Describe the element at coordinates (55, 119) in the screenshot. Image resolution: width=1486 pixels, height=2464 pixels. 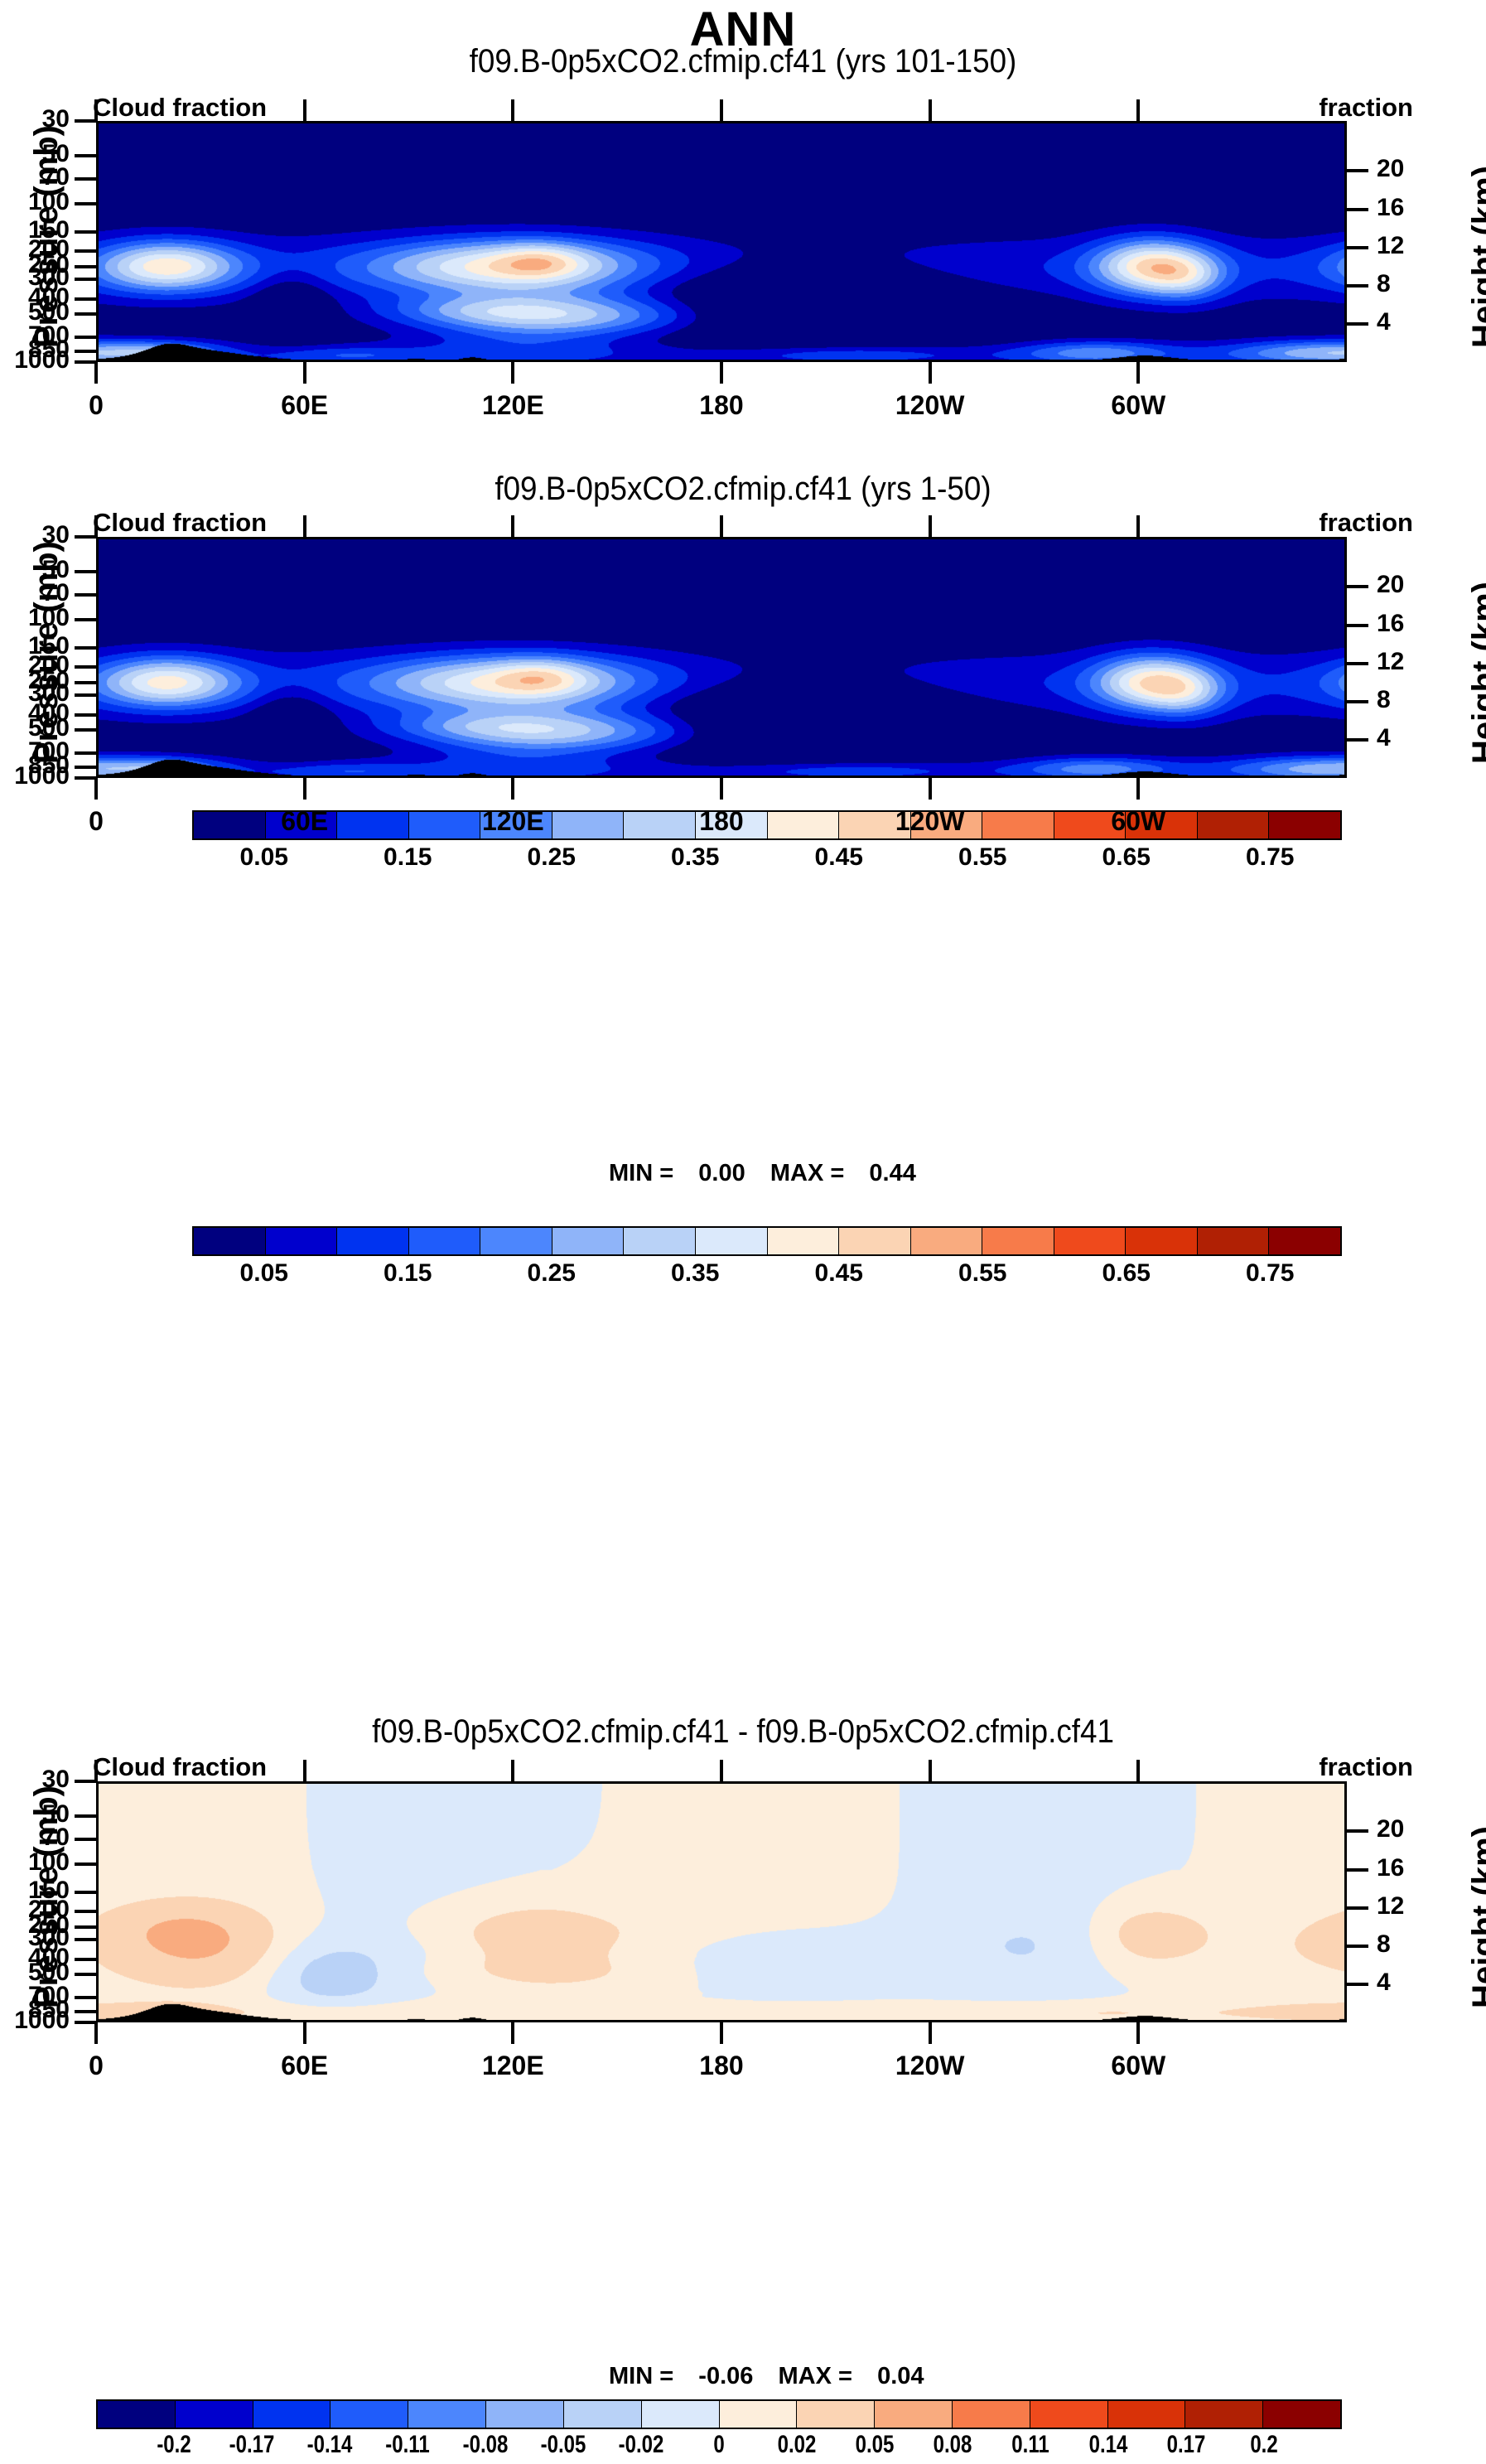
I see `pressure-tick-label: 30` at that location.